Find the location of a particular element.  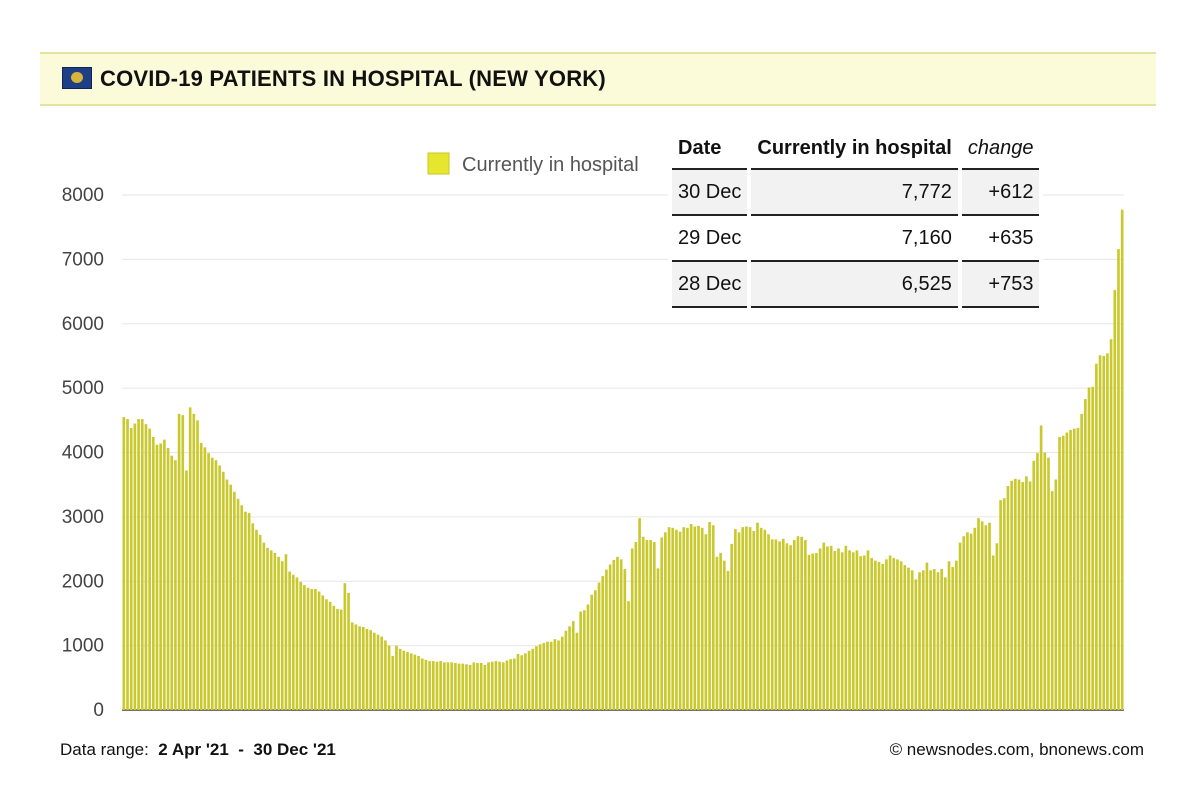

table-row: 28 Dec 6,525 +753 is located at coordinates (856, 285).